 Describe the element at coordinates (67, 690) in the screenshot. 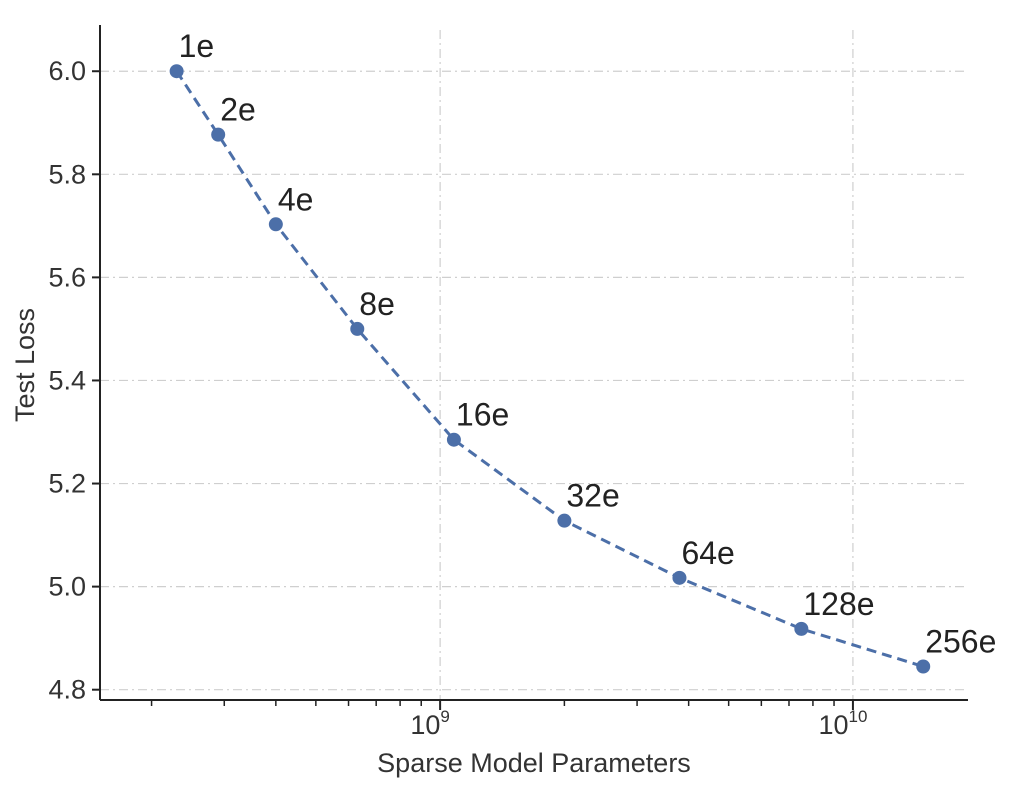

I see `y-tick-label: 4.8` at that location.